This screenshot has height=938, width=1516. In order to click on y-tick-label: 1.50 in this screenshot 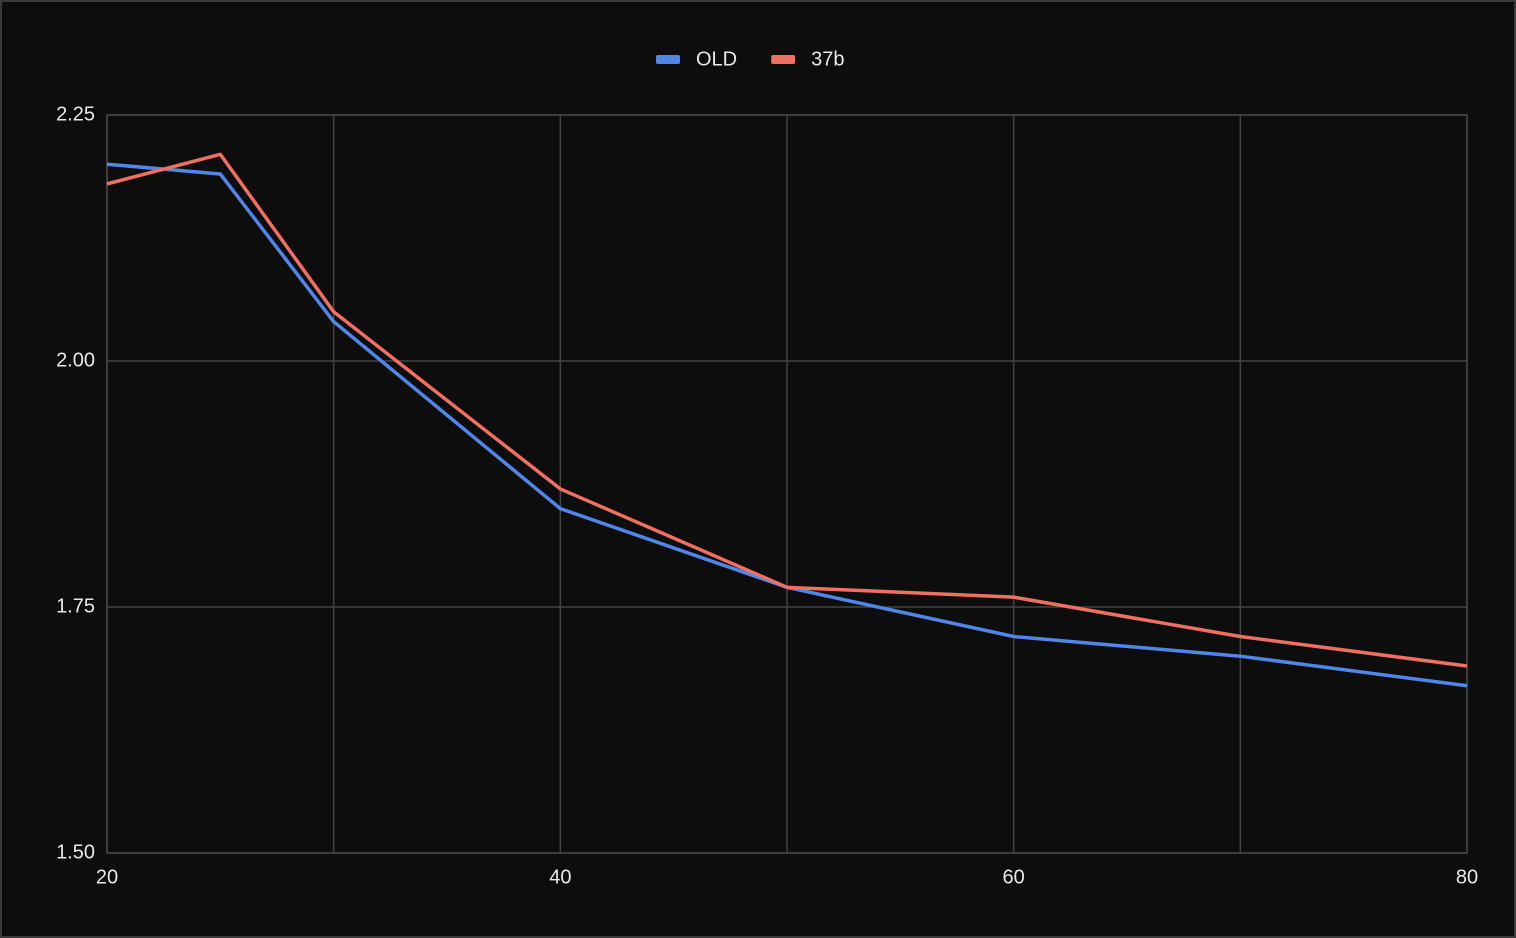, I will do `click(75, 852)`.